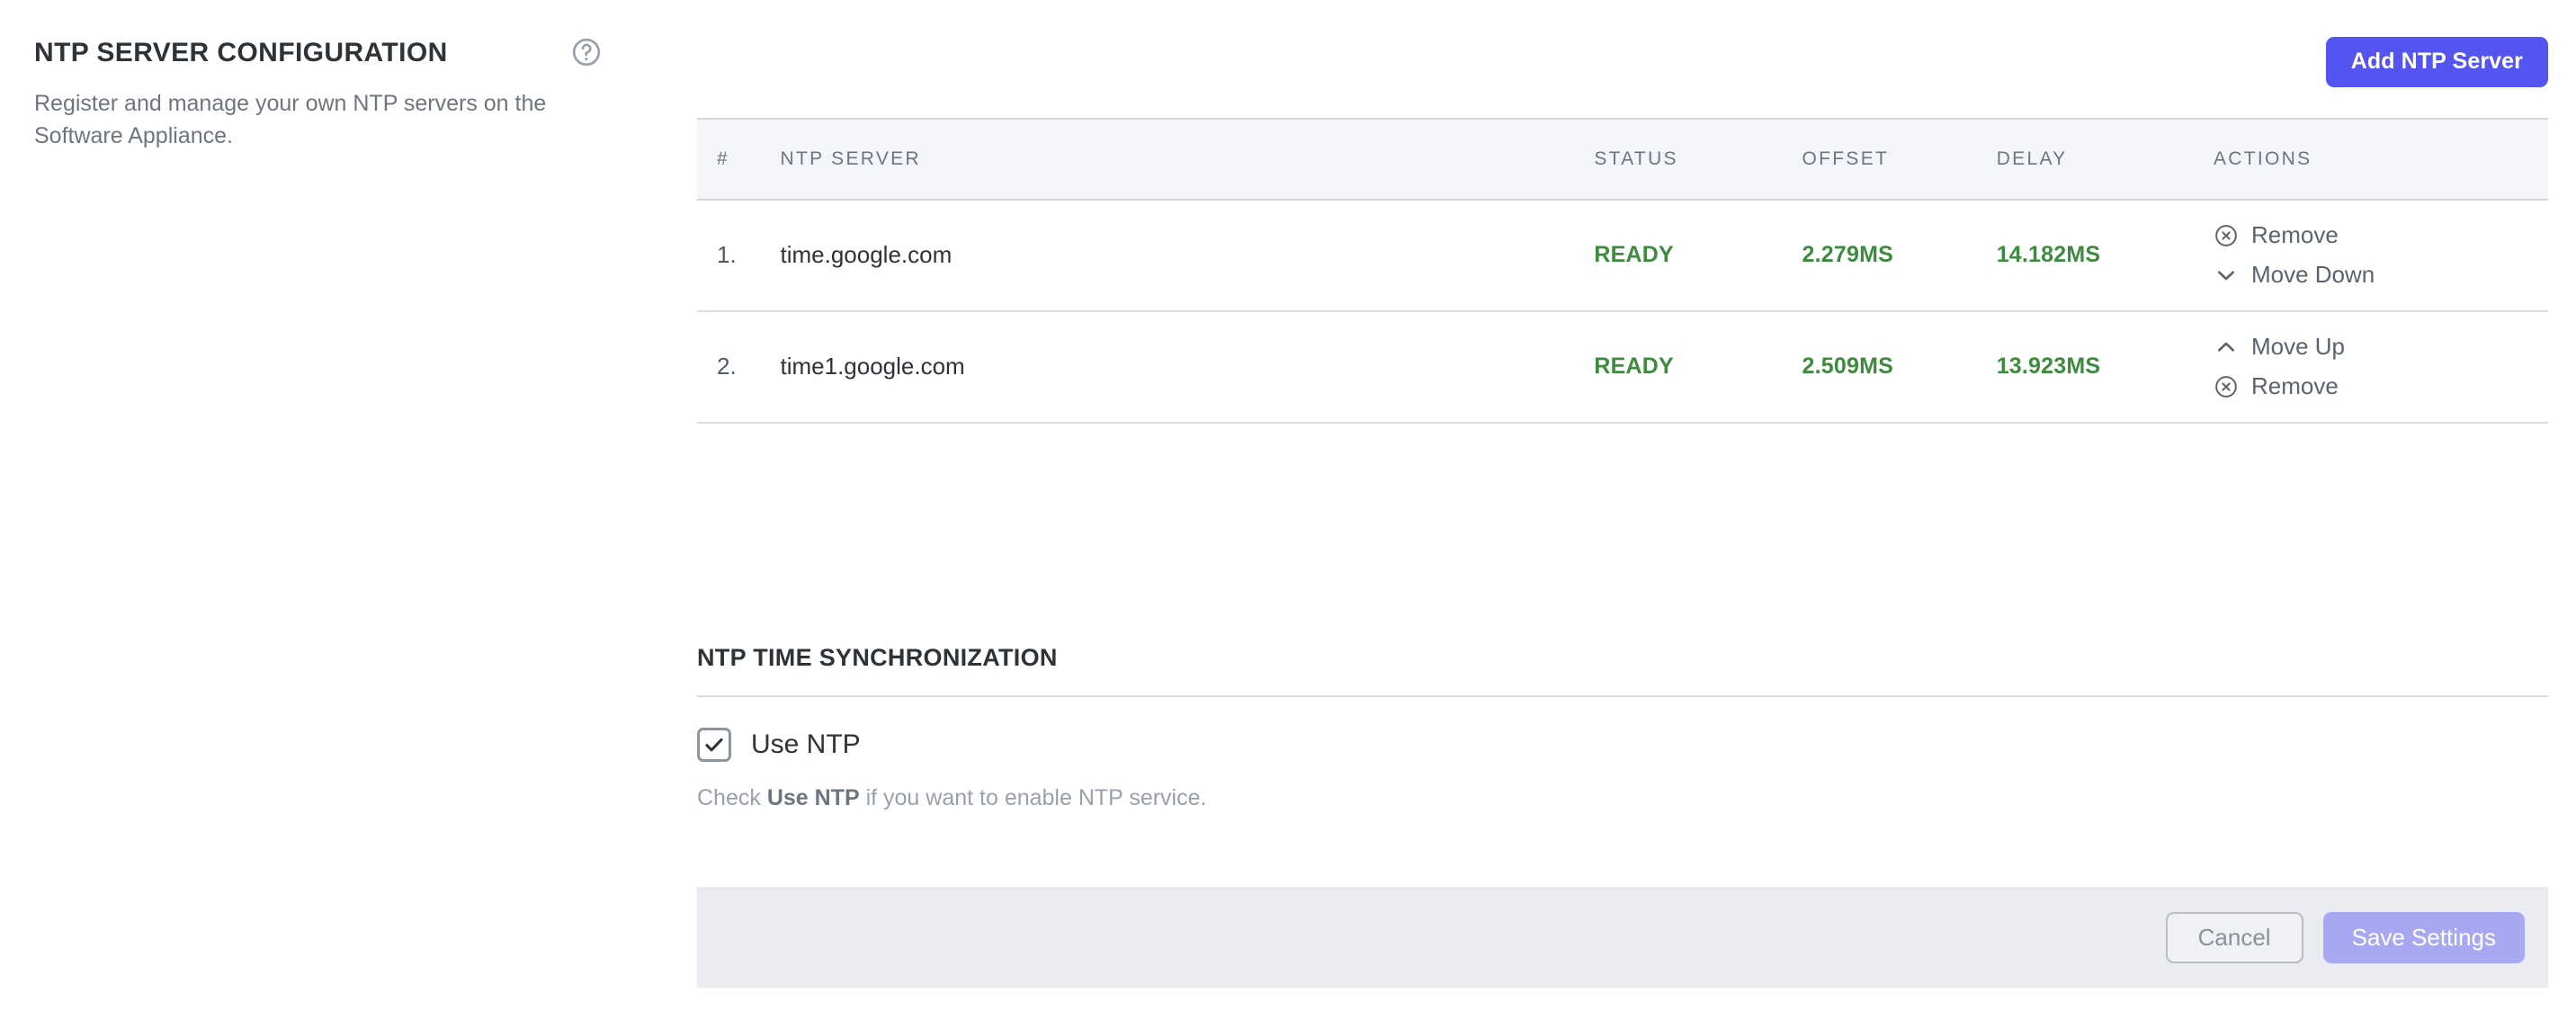 The image size is (2576, 1020). I want to click on save-settings-button: Save Settings, so click(2423, 937).